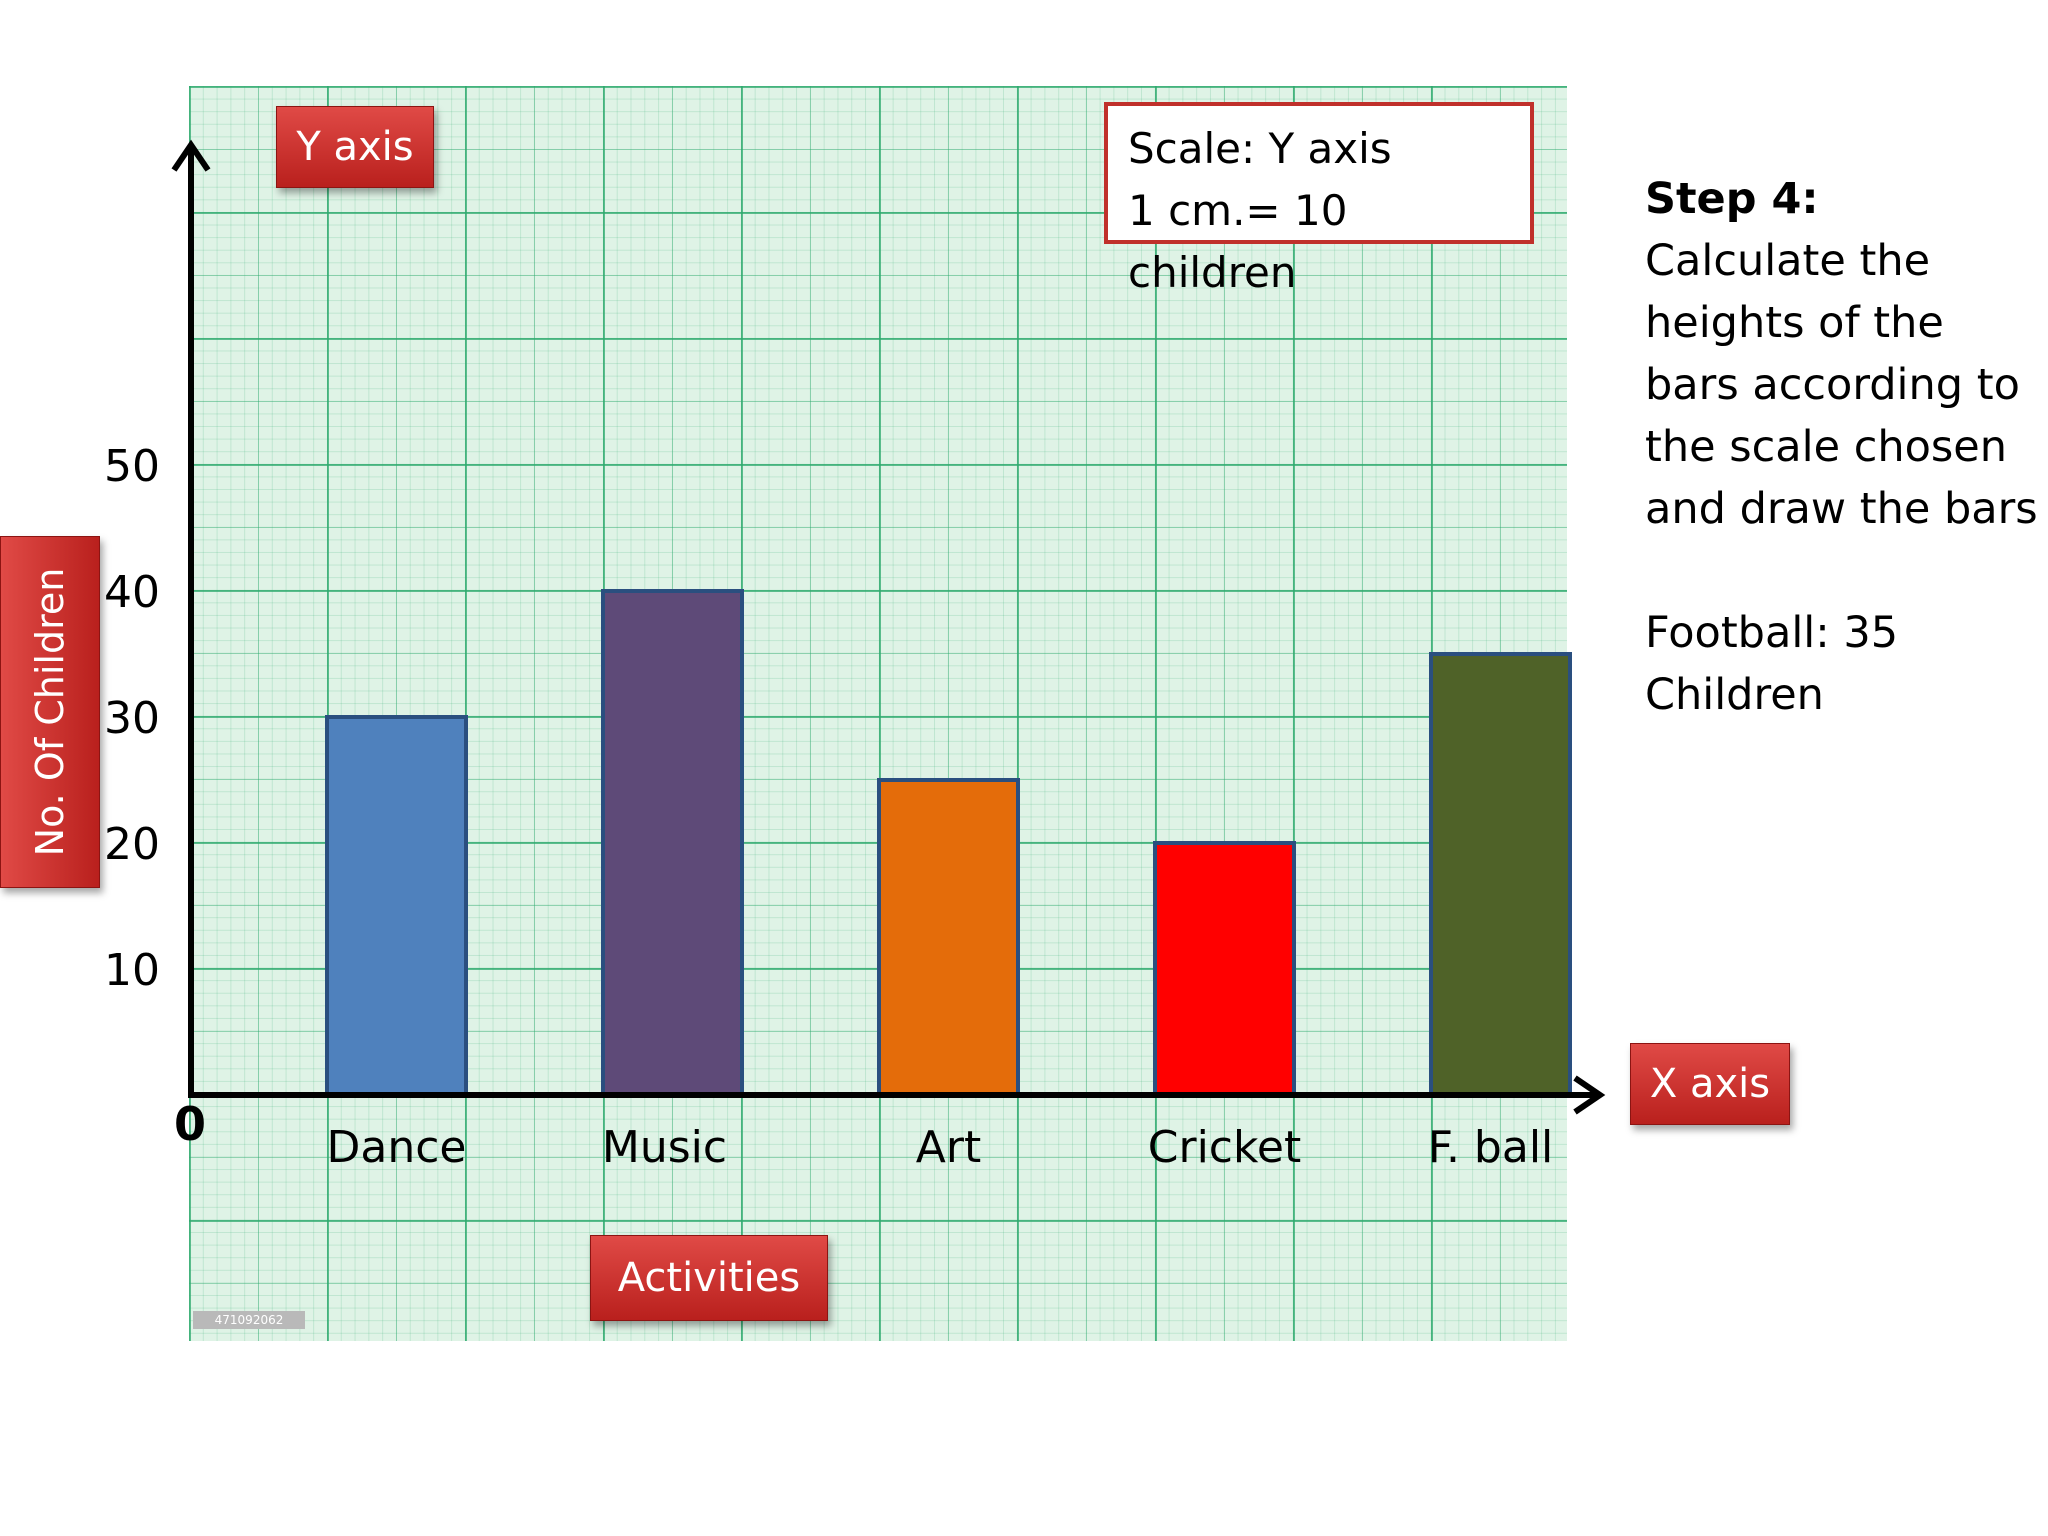 This screenshot has height=1536, width=2048. I want to click on scale-line-2: 1 cm.= 10 children, so click(1238, 241).